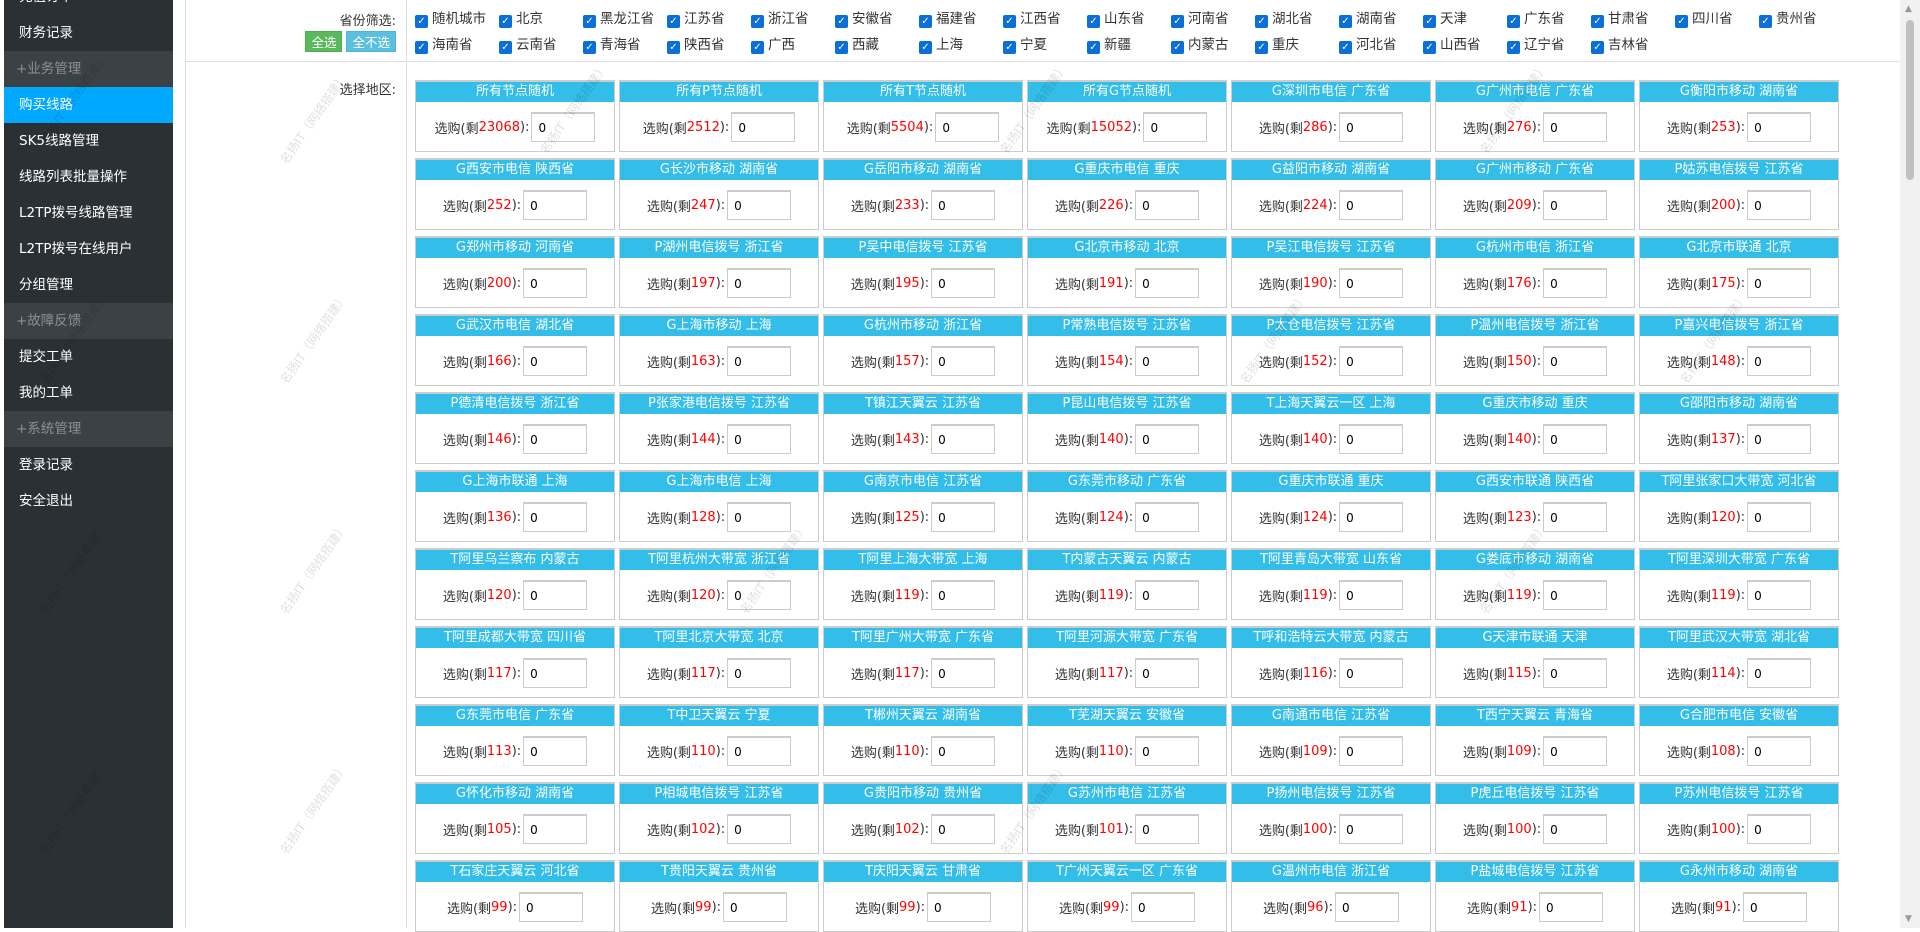 This screenshot has width=1920, height=932. What do you see at coordinates (1910, 464) in the screenshot?
I see `scrollbar: ▲ ▼` at bounding box center [1910, 464].